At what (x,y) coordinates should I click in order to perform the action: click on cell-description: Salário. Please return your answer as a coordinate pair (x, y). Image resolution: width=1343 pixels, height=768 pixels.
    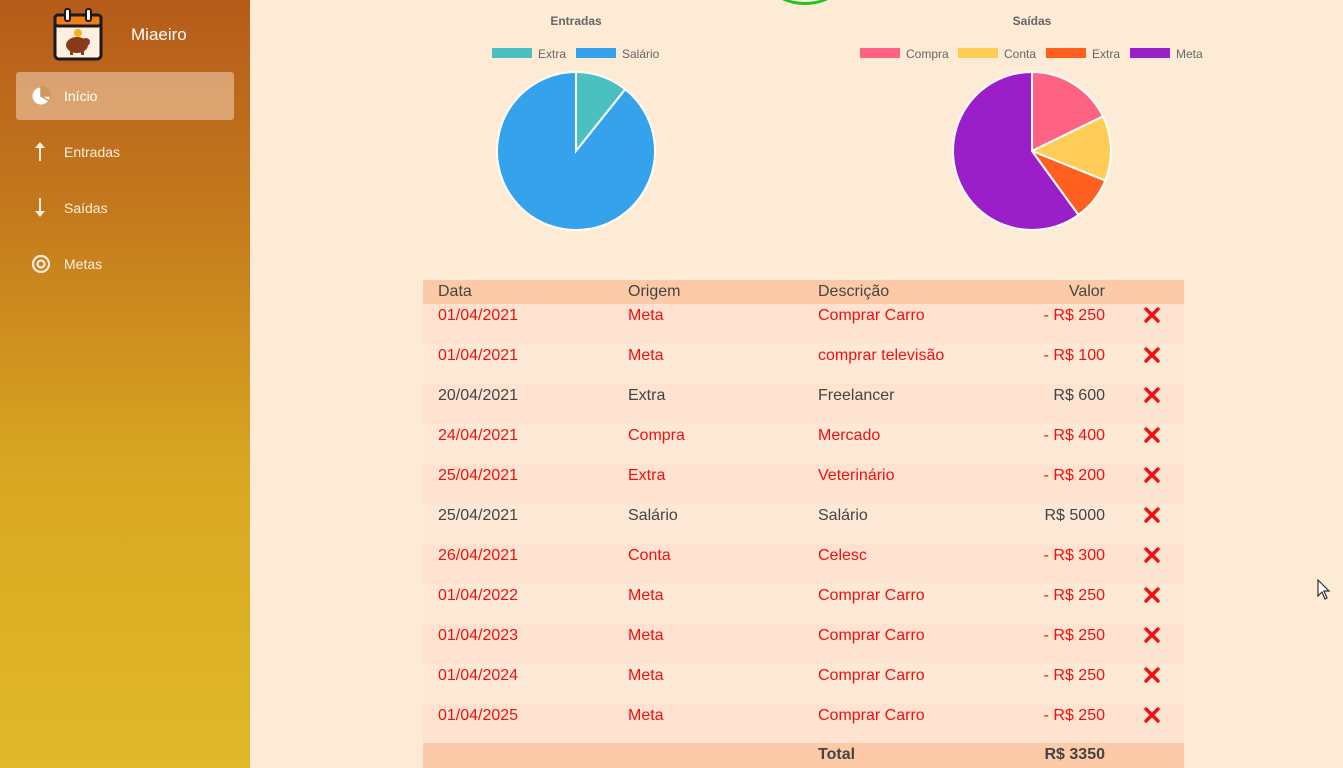
    Looking at the image, I should click on (843, 515).